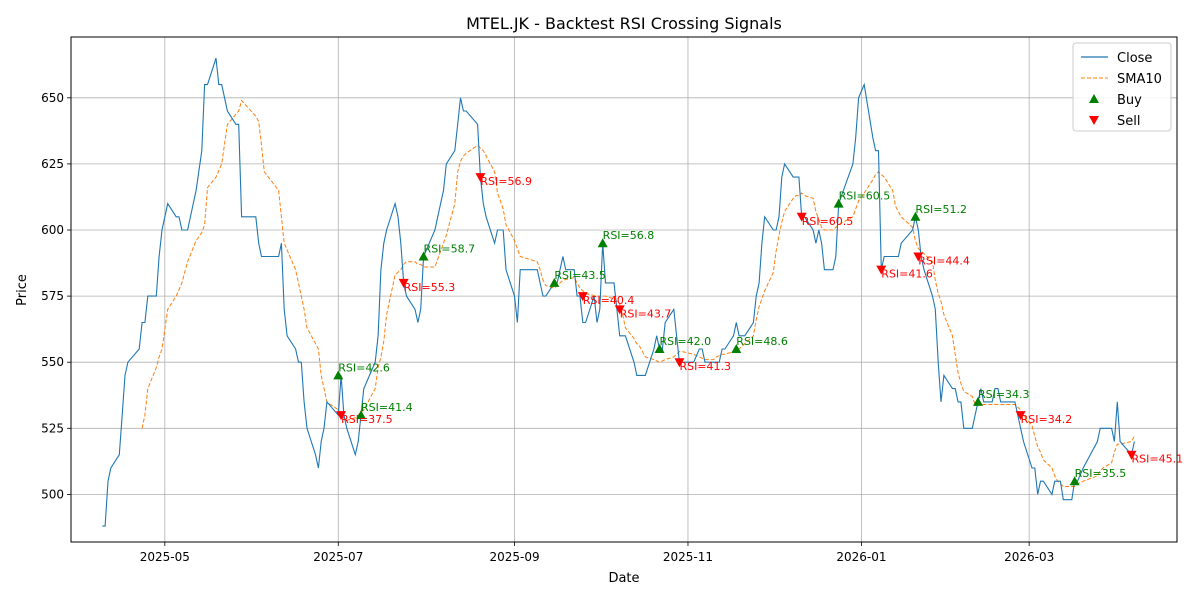 The image size is (1200, 600). I want to click on legend-label: Close, so click(1134, 58).